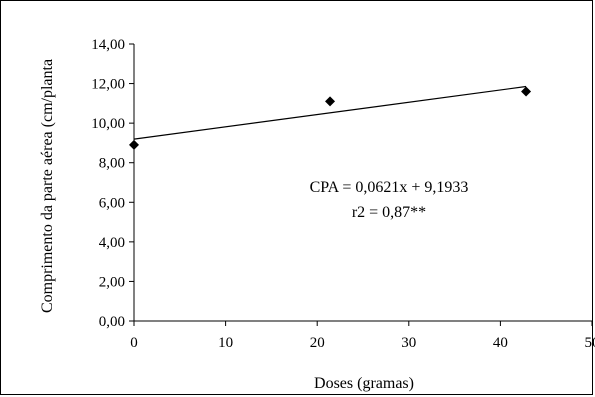 Image resolution: width=595 pixels, height=397 pixels. What do you see at coordinates (108, 45) in the screenshot?
I see `y-tick-label: 14,00` at bounding box center [108, 45].